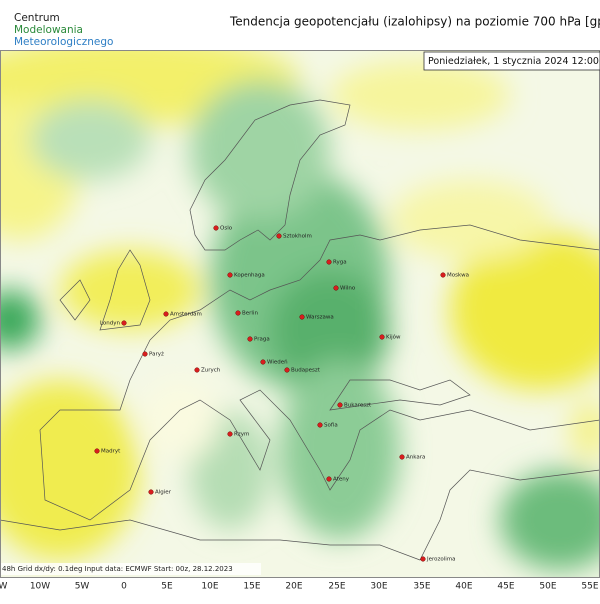  I want to click on city-label: Rzym, so click(241, 435).